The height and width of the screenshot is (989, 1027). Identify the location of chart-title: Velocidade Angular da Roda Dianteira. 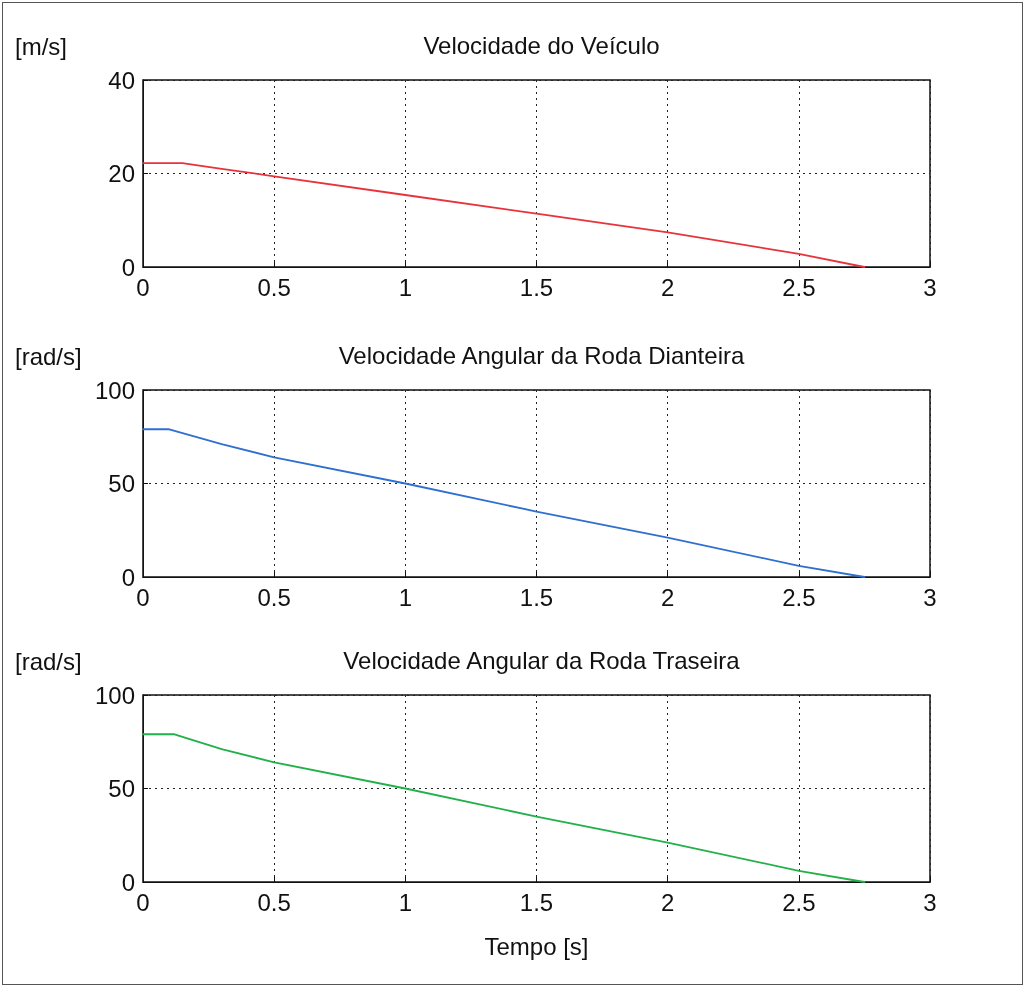
(541, 355).